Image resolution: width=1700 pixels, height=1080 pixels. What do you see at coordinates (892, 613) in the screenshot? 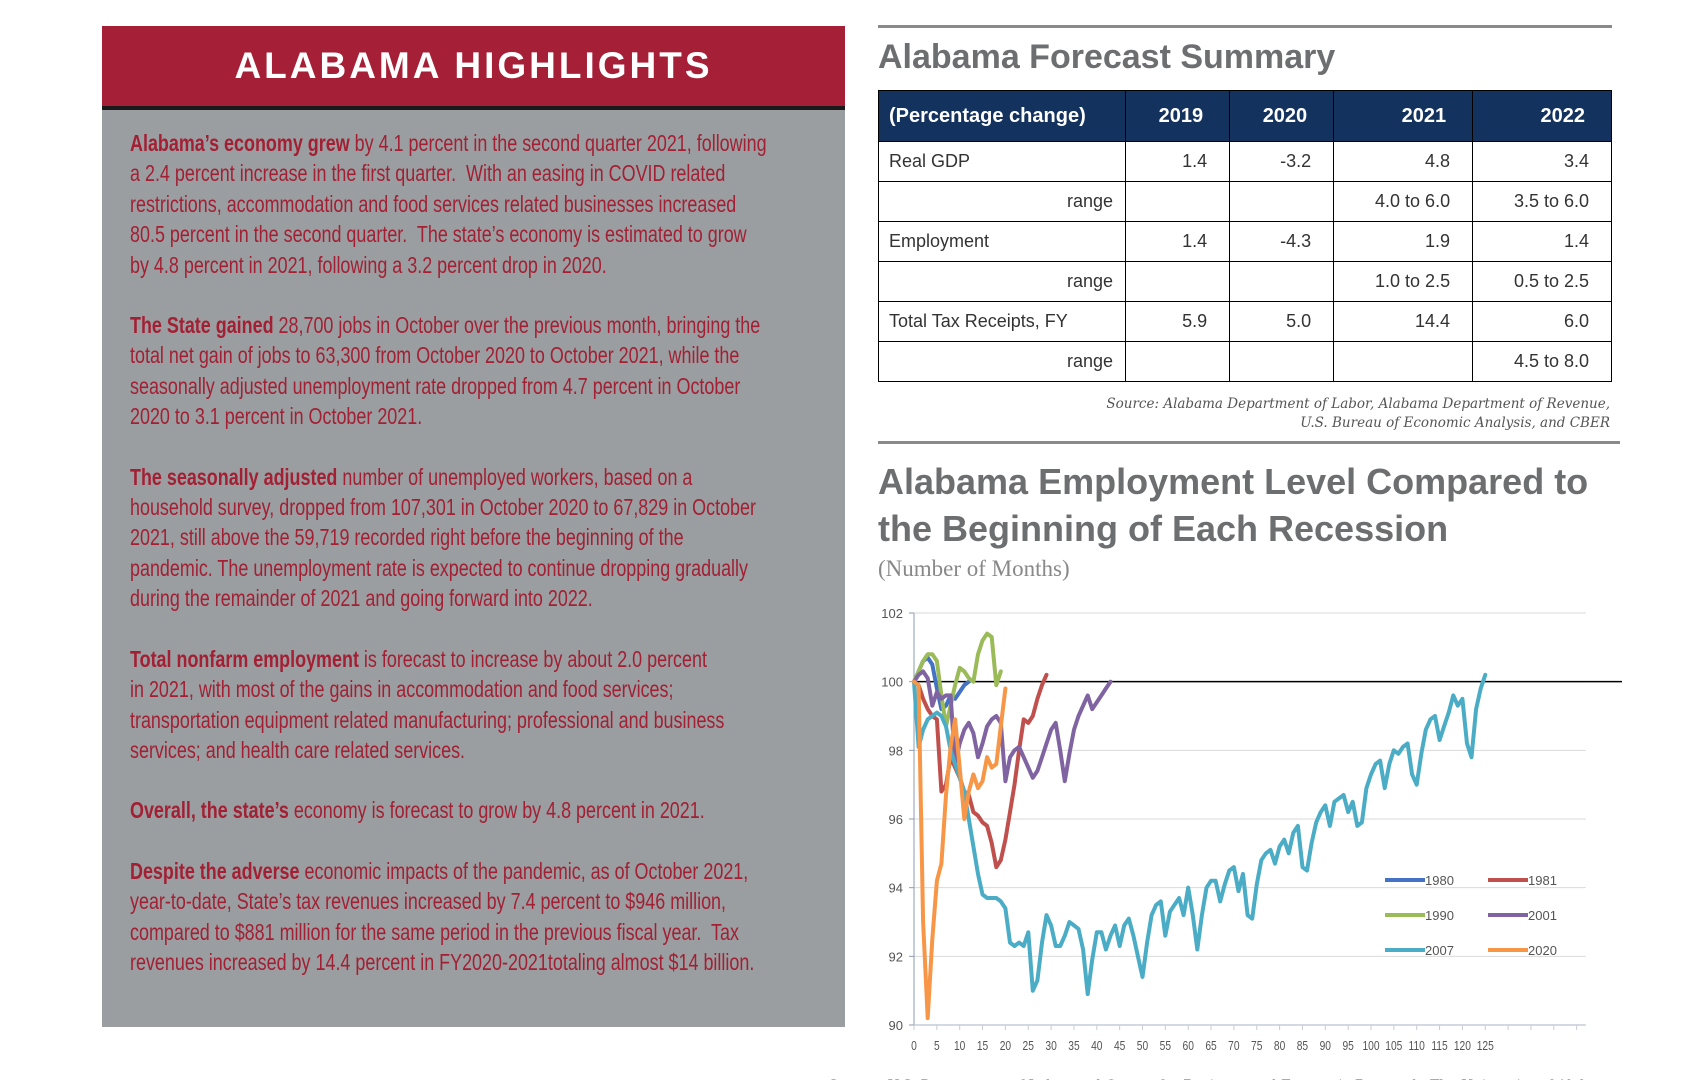
I see `y-tick-label: 102` at bounding box center [892, 613].